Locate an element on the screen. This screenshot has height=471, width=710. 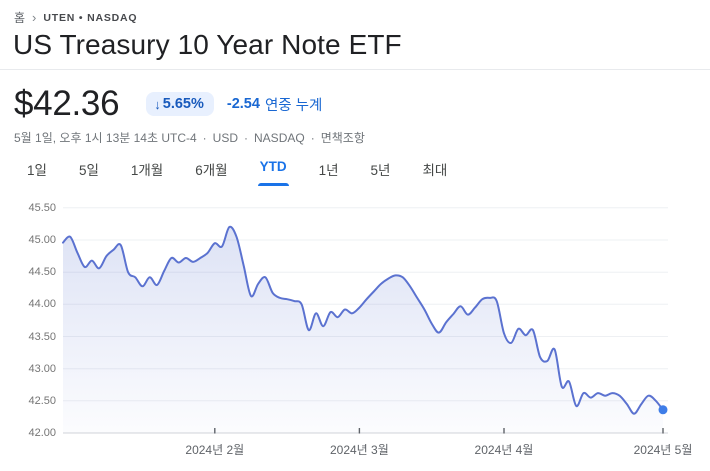
disclaimer-link: 면책조항 is located at coordinates (342, 138).